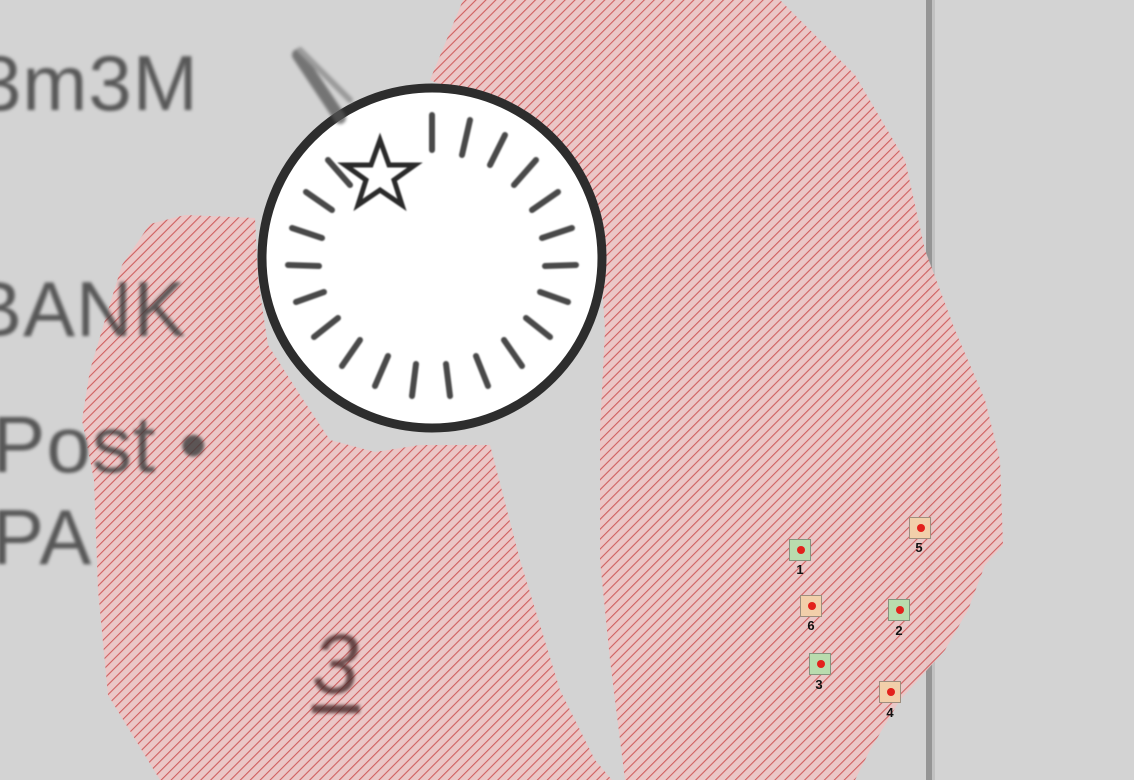 The image size is (1134, 780). What do you see at coordinates (322, 85) in the screenshot?
I see `beacon-icon` at bounding box center [322, 85].